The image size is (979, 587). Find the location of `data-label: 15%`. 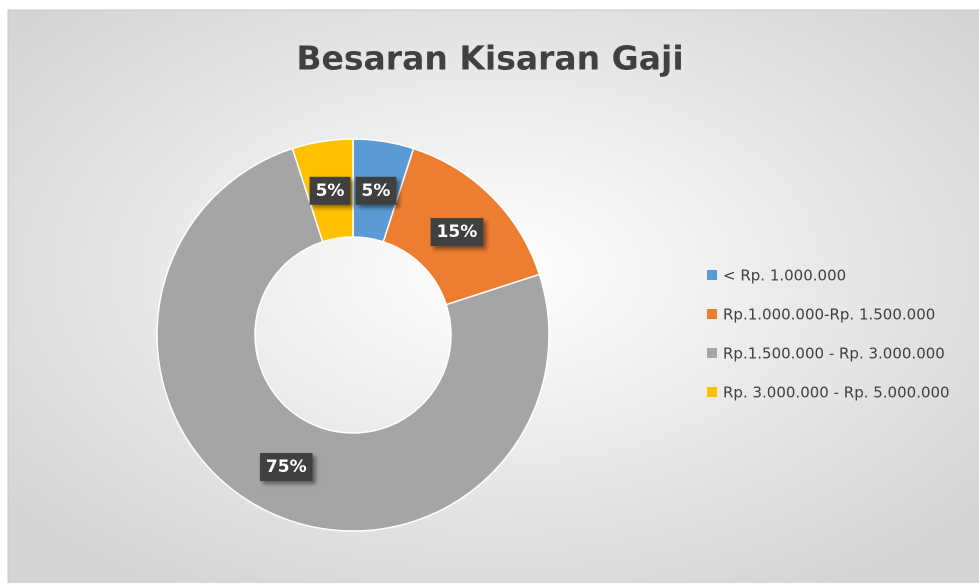

data-label: 15% is located at coordinates (457, 232).